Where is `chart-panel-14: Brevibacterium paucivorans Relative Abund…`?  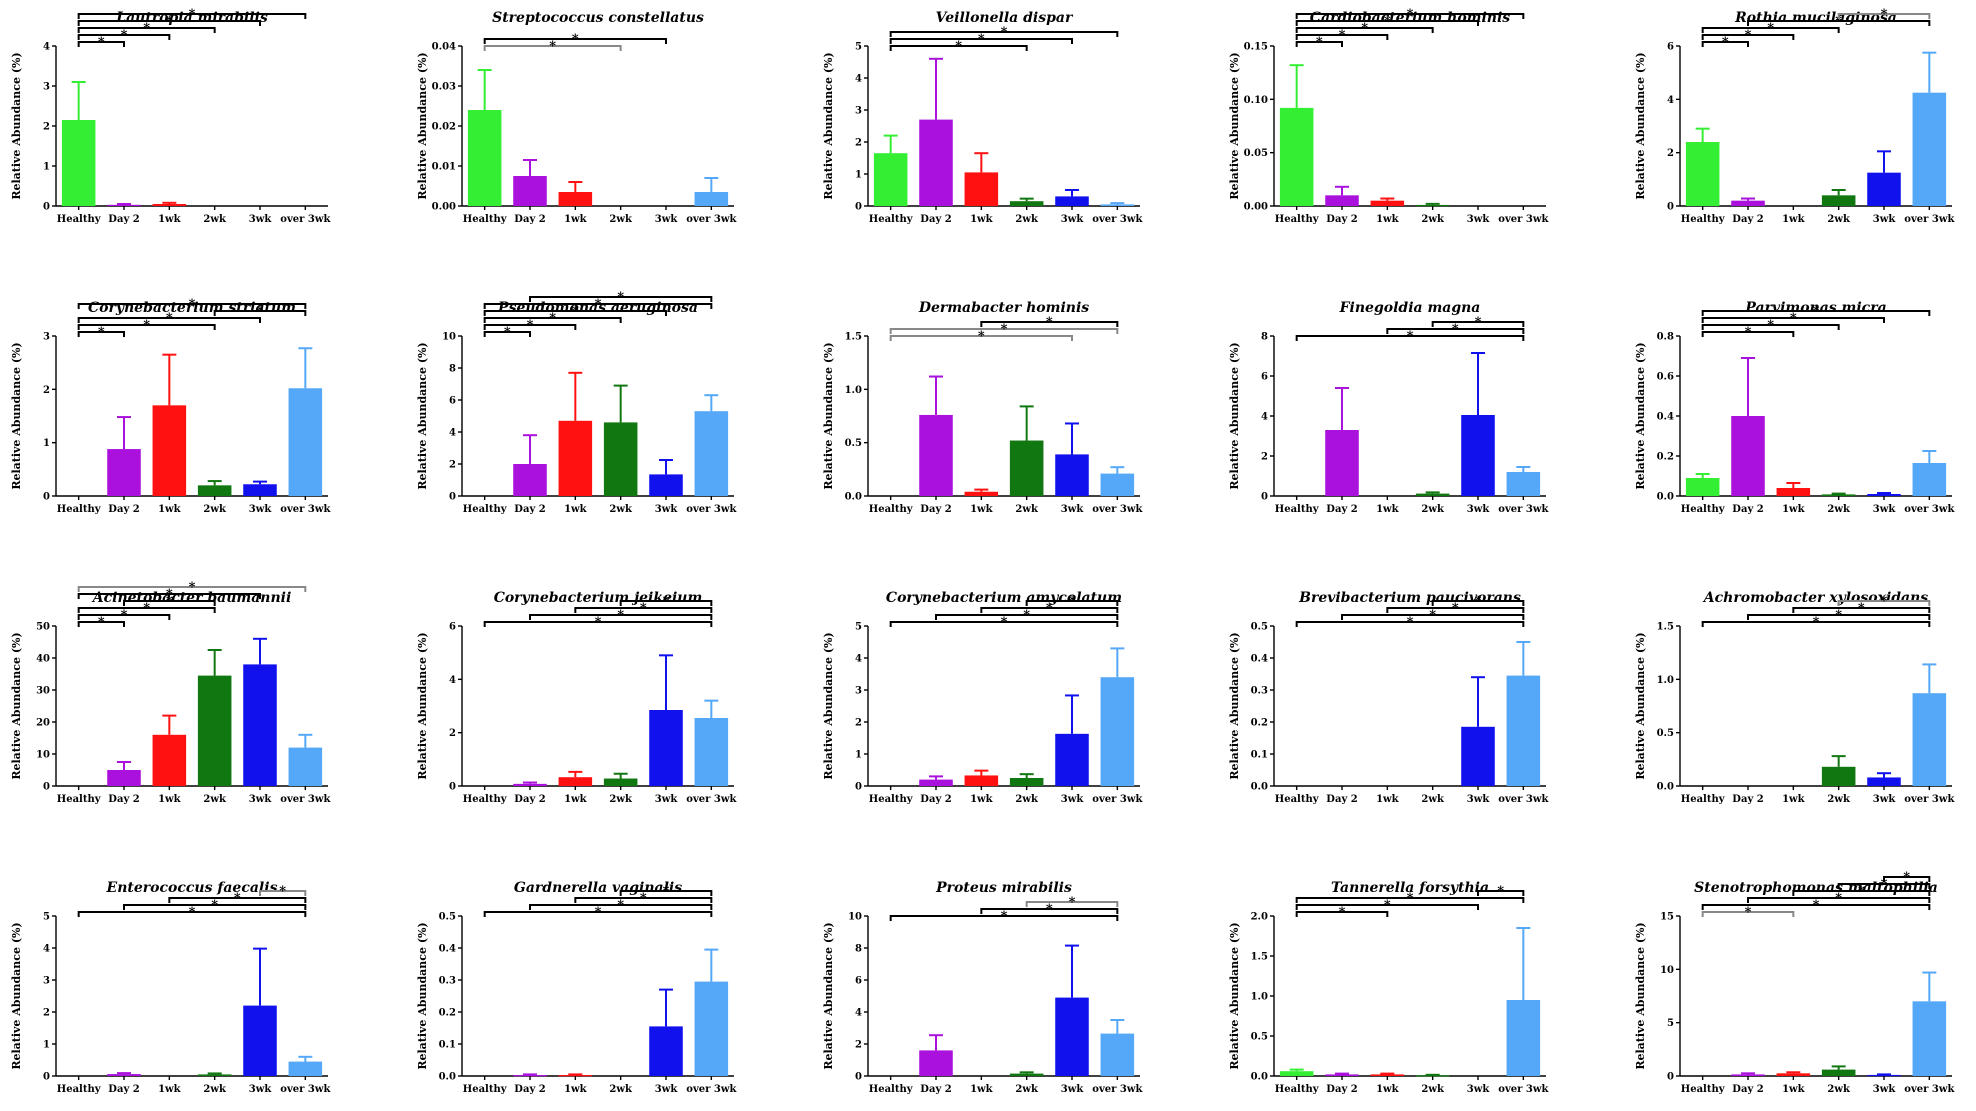 chart-panel-14: Brevibacterium paucivorans Relative Abund… is located at coordinates (1388, 697).